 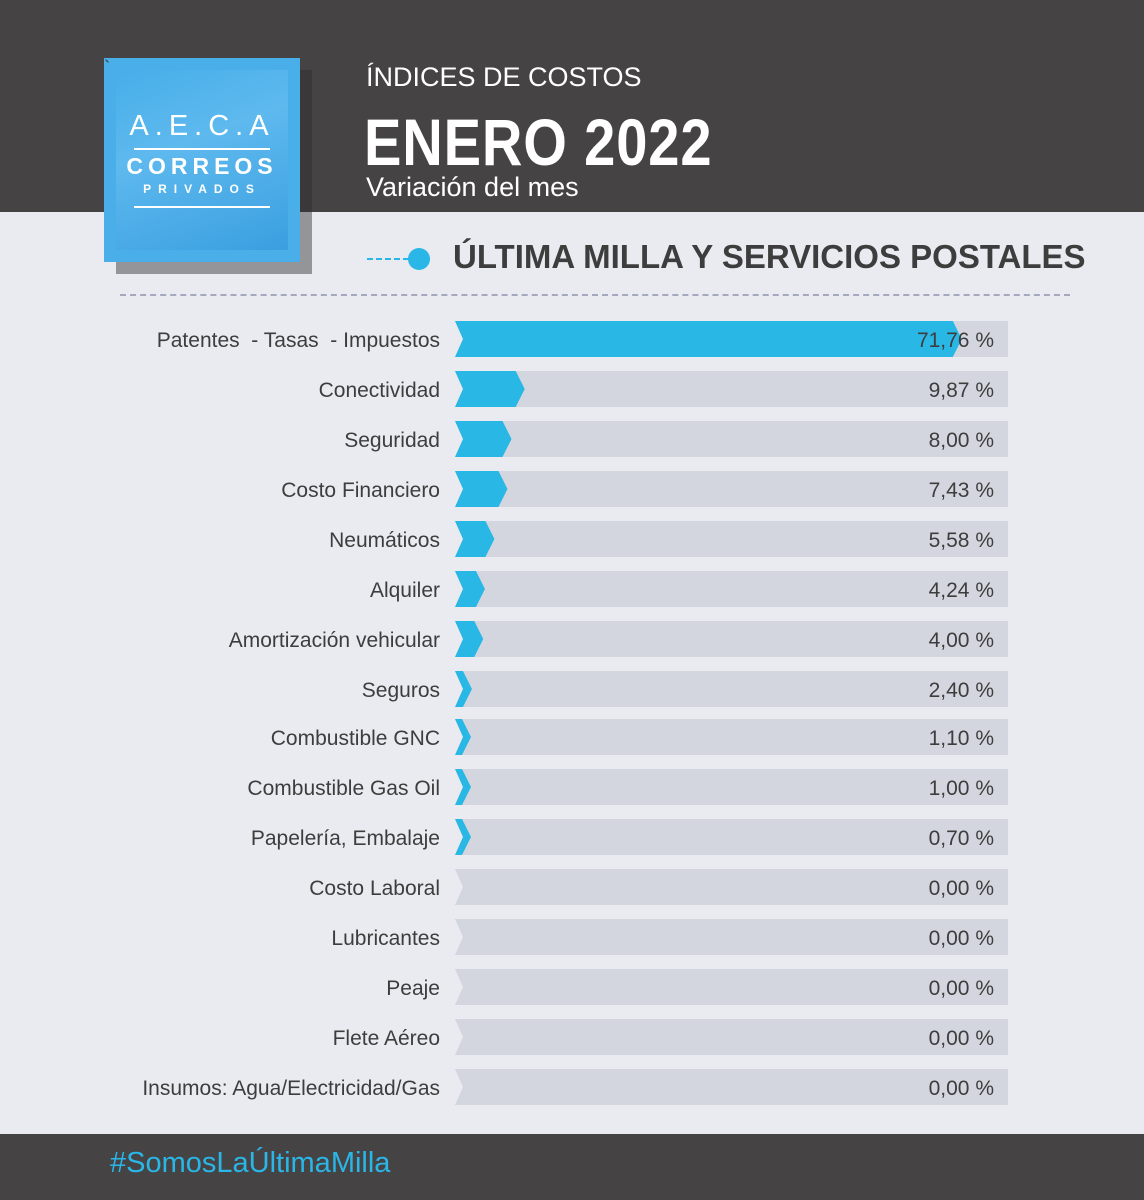 What do you see at coordinates (961, 738) in the screenshot?
I see `value-label: 1,10 %` at bounding box center [961, 738].